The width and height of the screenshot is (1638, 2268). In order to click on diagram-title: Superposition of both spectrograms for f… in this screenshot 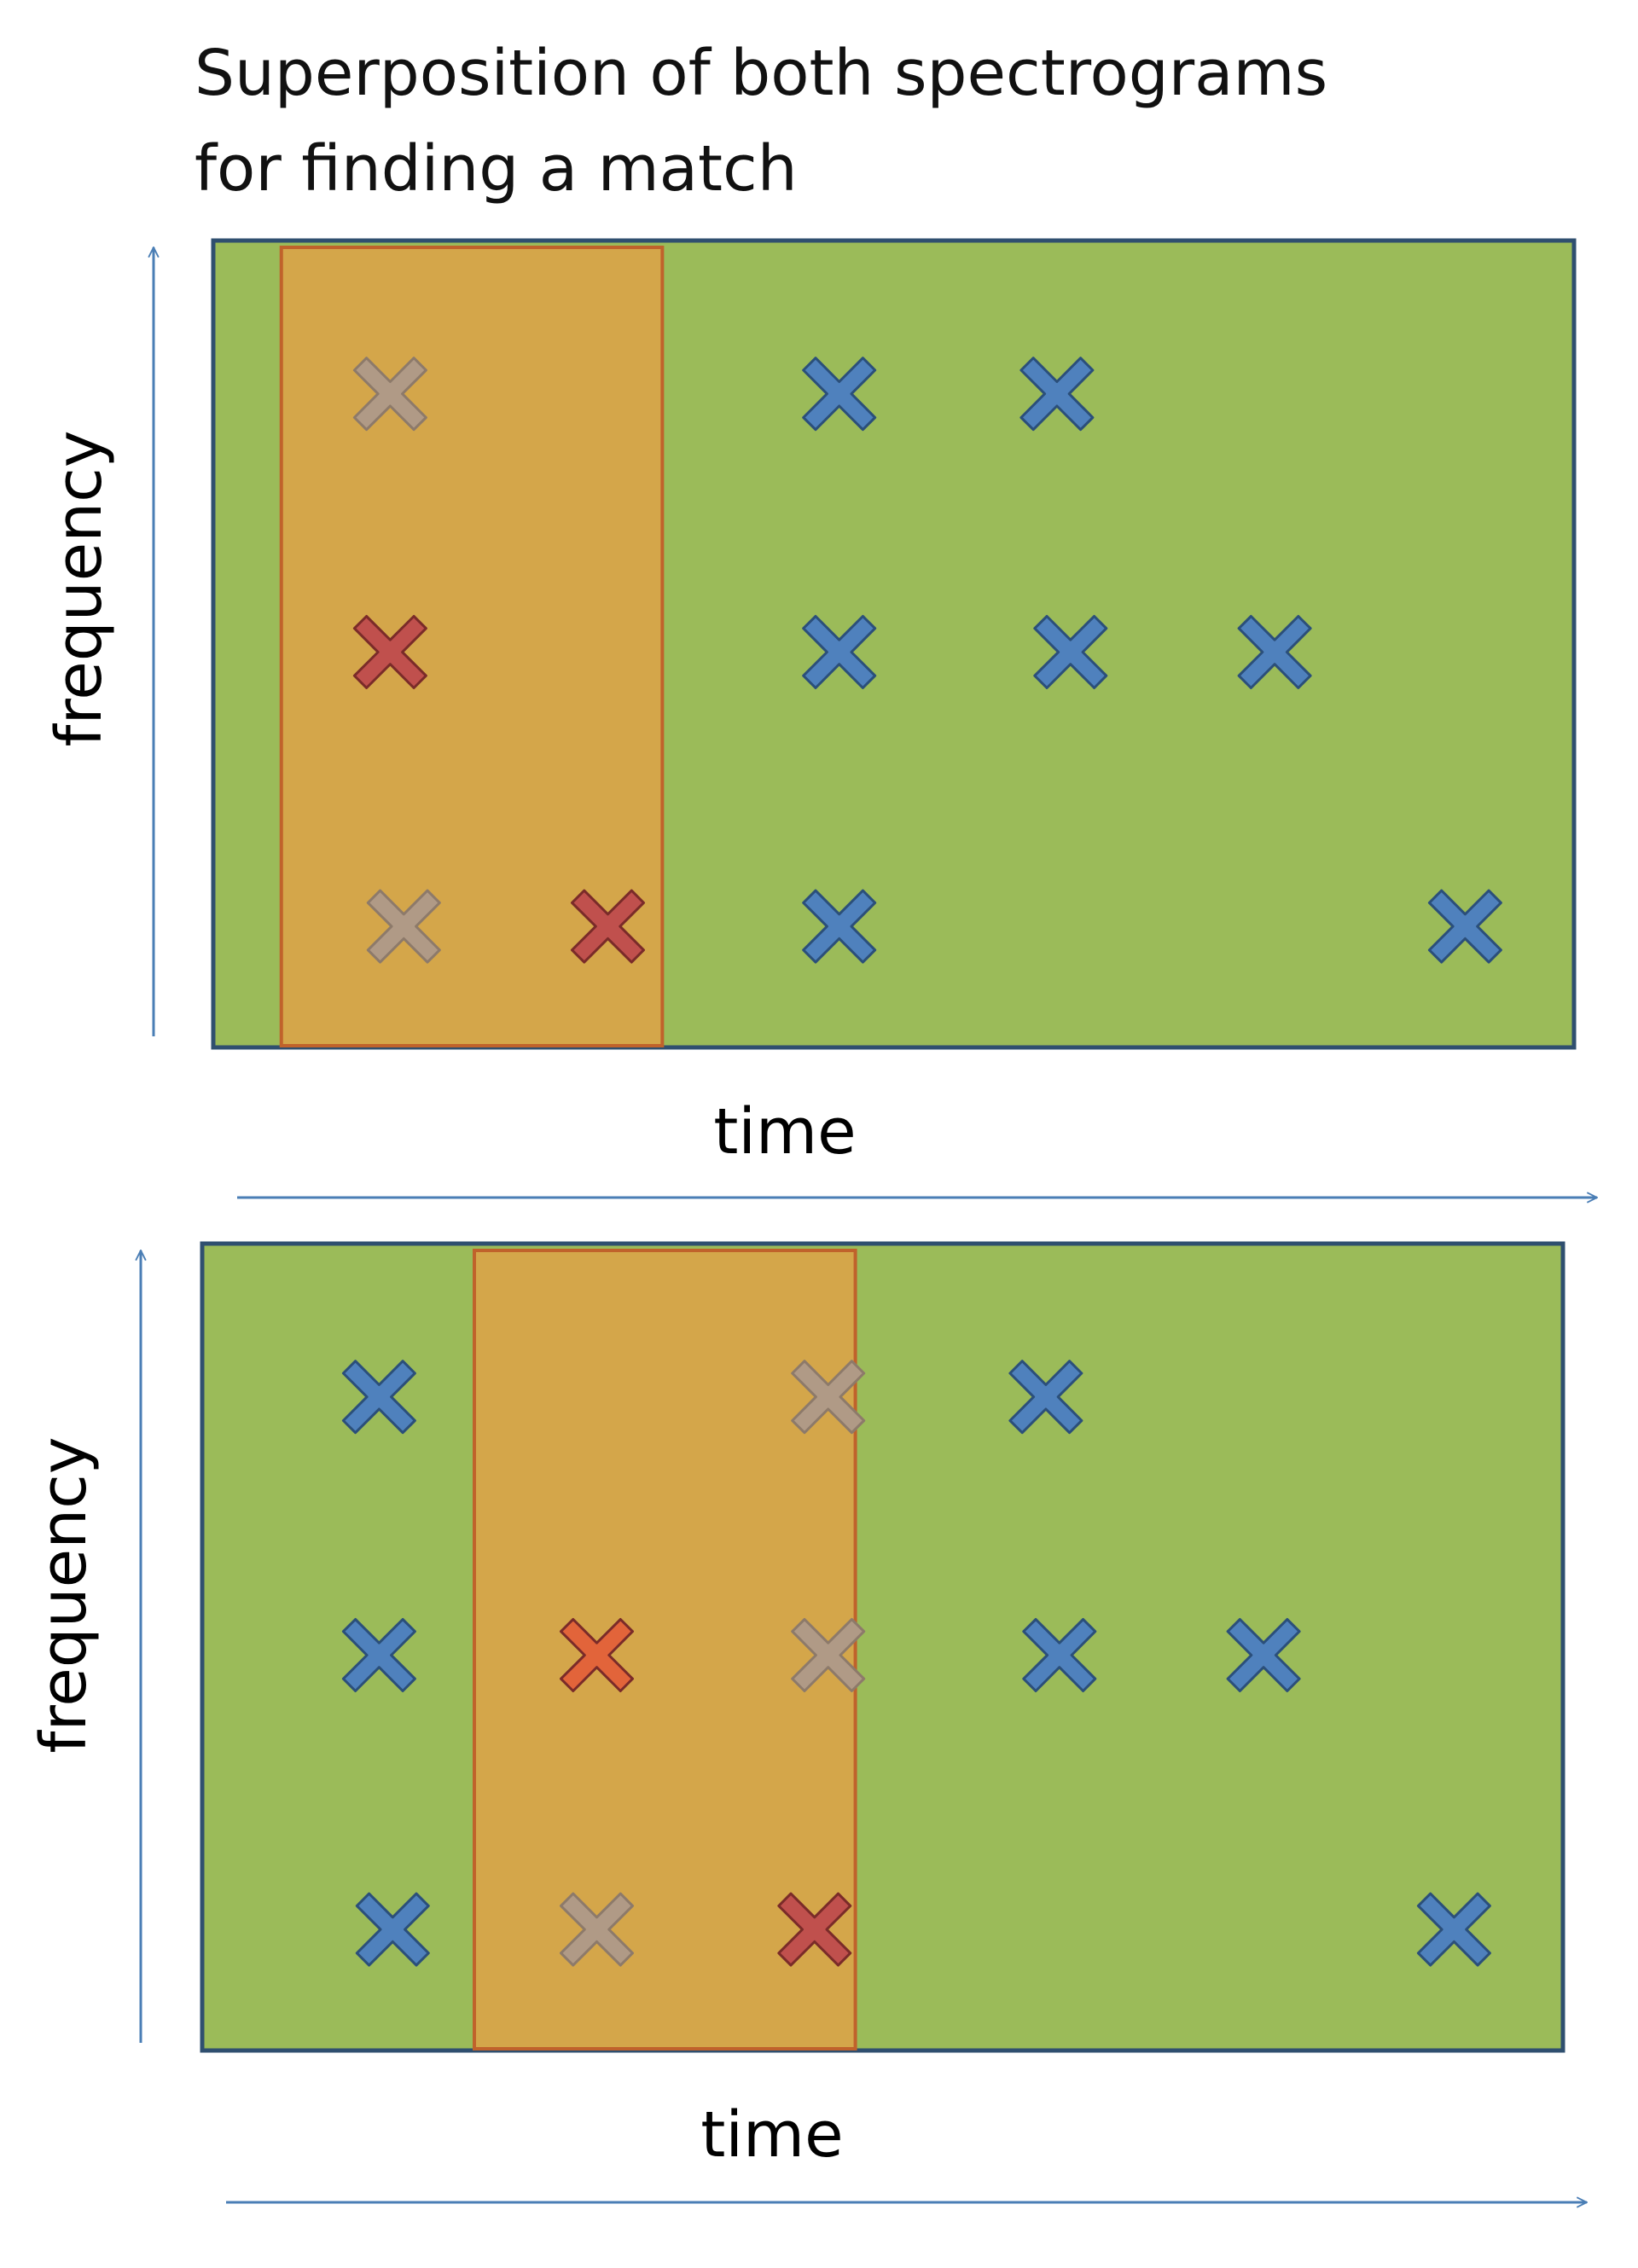, I will do `click(835, 122)`.